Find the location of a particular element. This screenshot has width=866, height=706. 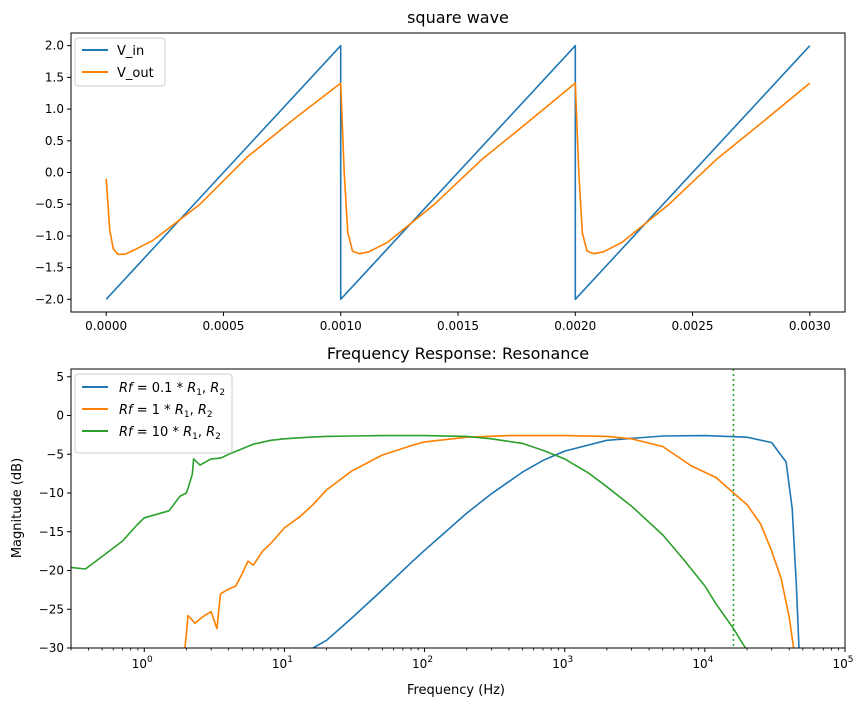

bottom-xtick-exp: 1 is located at coordinates (290, 660).